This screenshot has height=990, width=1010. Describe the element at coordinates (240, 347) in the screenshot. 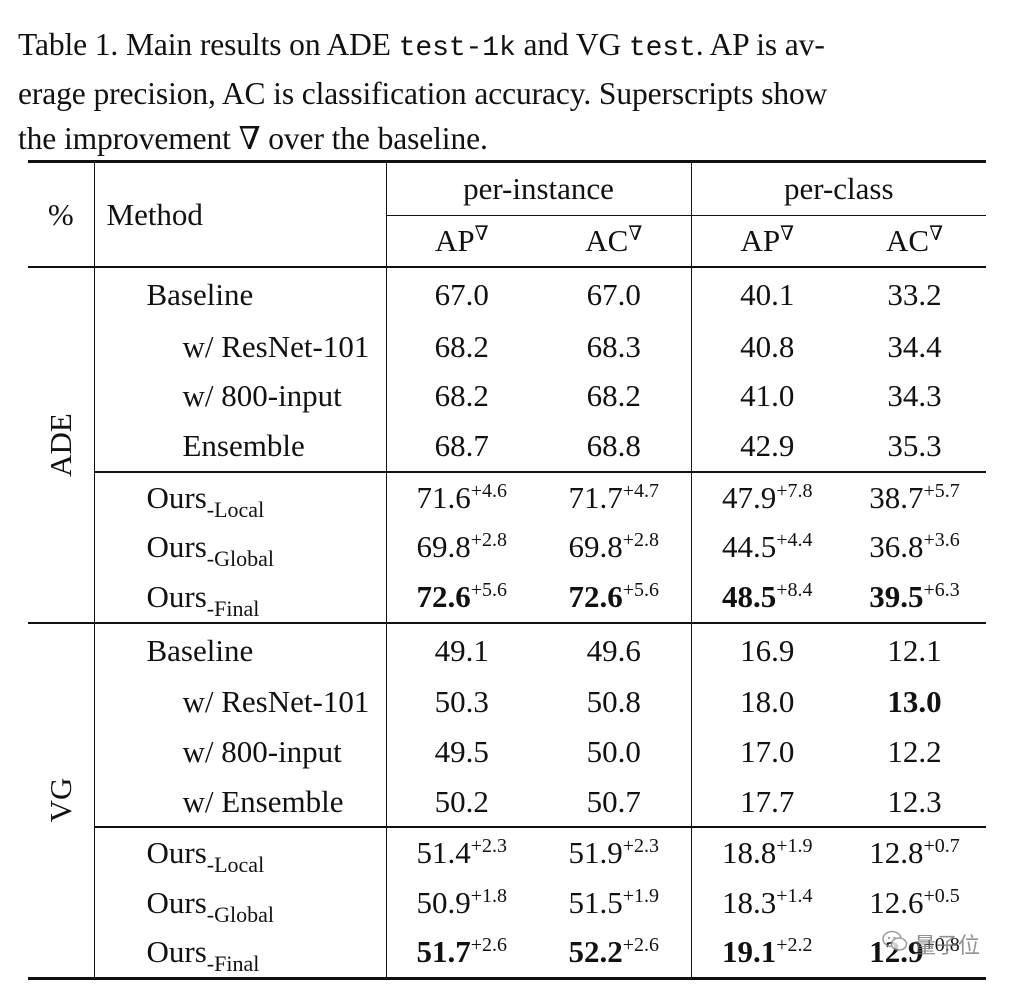

I see `method-cell: w/ ResNet-101` at that location.